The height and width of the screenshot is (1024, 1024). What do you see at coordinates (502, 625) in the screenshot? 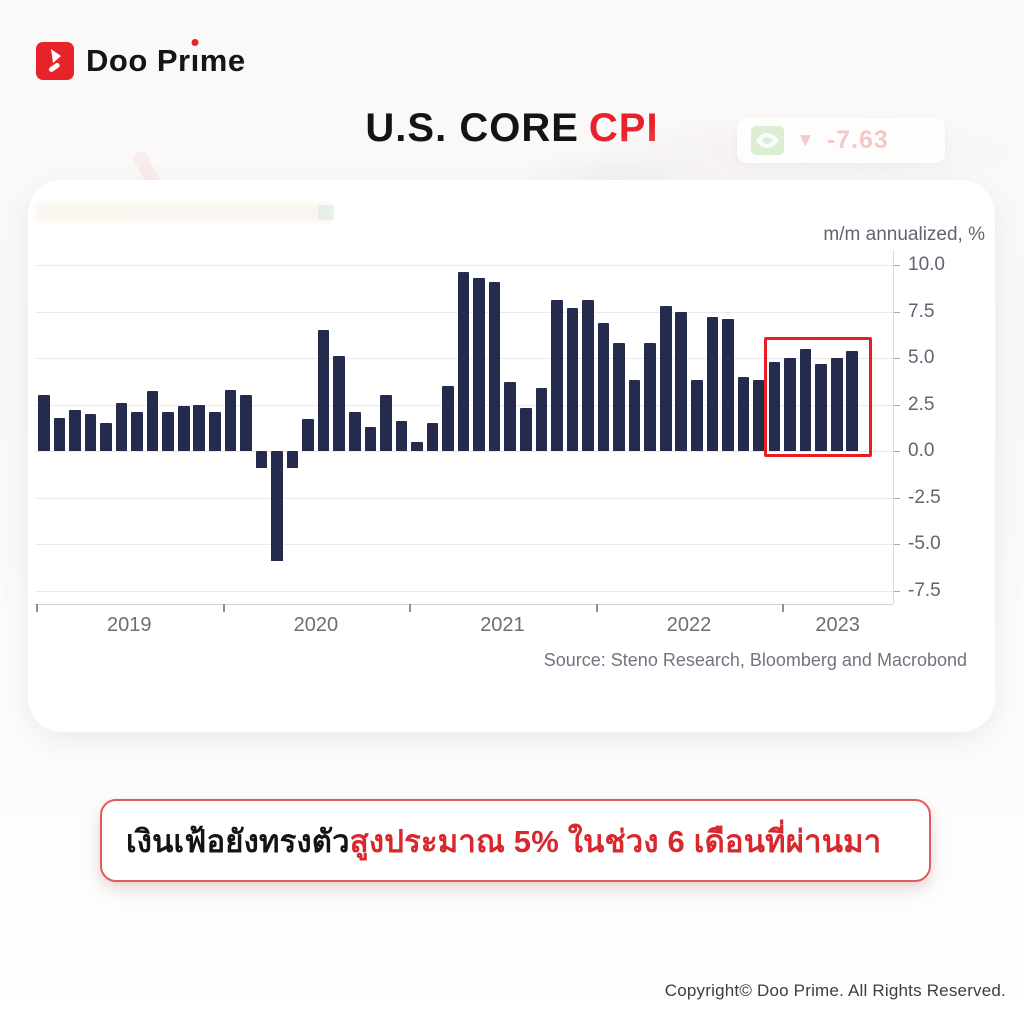
I see `x-year-label-2021: 2021` at bounding box center [502, 625].